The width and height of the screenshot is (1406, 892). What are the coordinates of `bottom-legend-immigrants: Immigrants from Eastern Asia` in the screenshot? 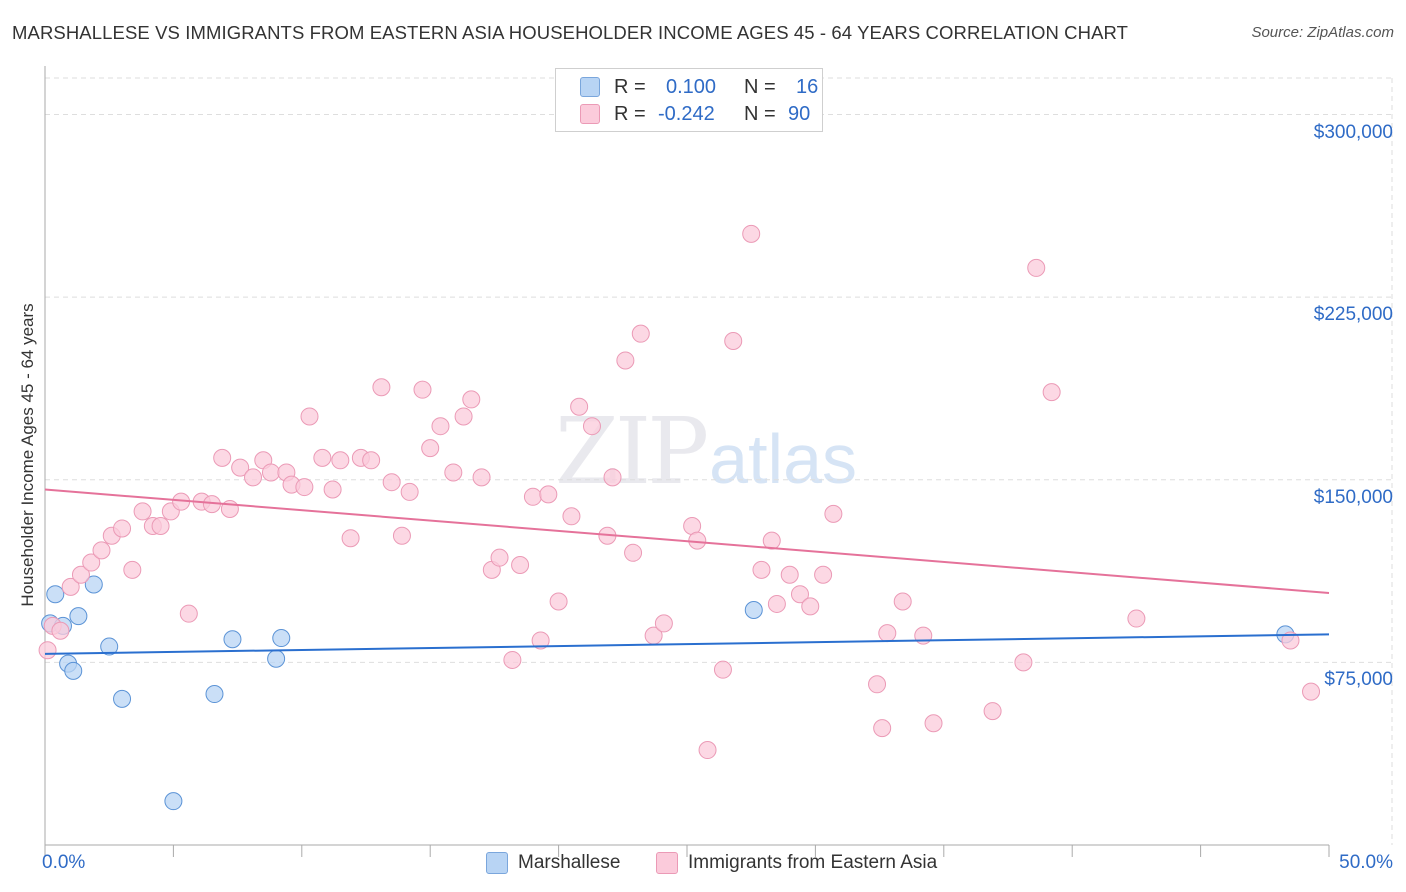 It's located at (796, 863).